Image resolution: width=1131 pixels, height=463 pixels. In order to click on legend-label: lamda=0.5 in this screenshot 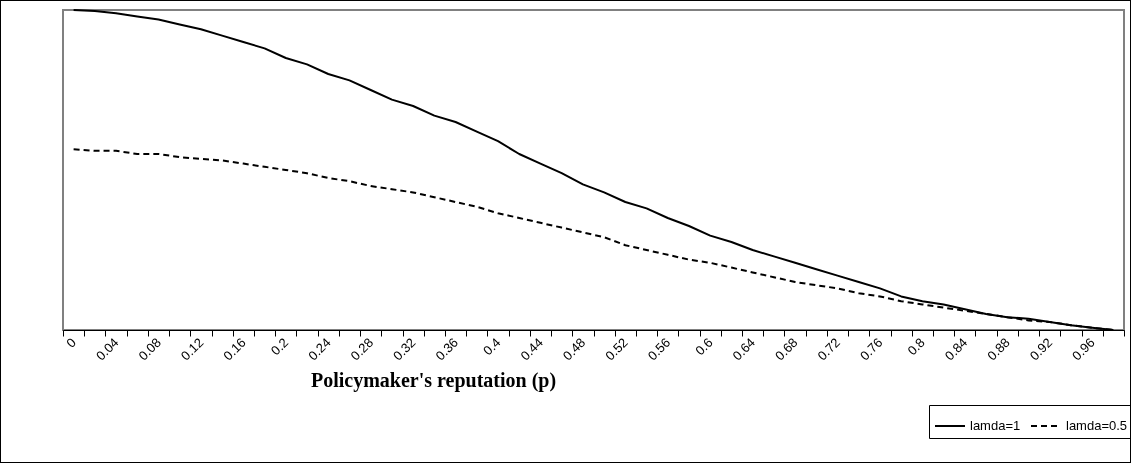, I will do `click(1097, 425)`.